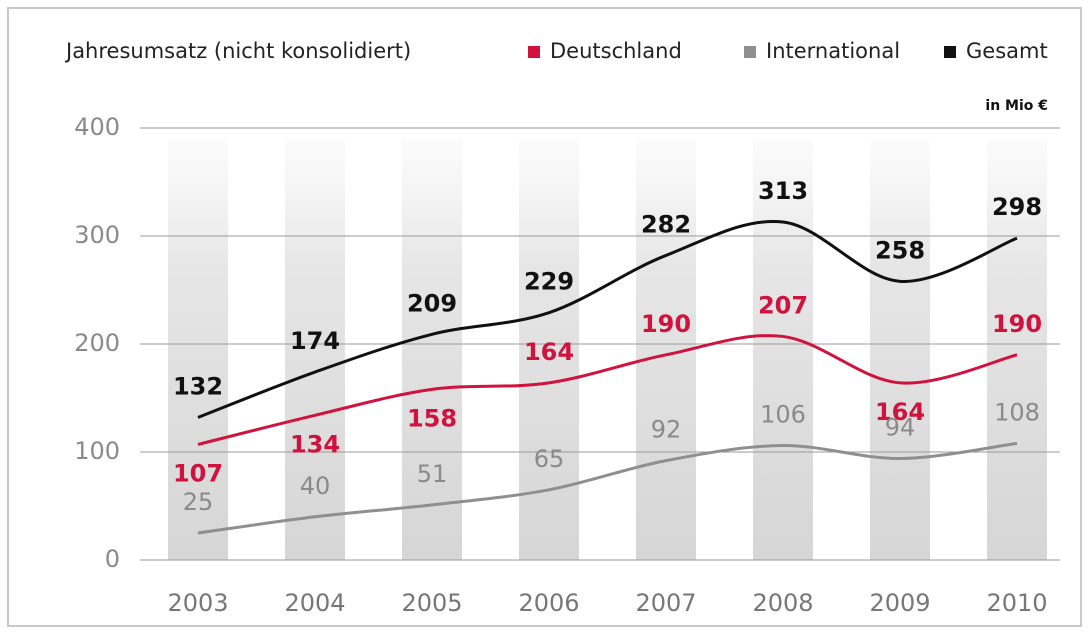 Image resolution: width=1089 pixels, height=634 pixels. What do you see at coordinates (783, 191) in the screenshot?
I see `data-label: 313` at bounding box center [783, 191].